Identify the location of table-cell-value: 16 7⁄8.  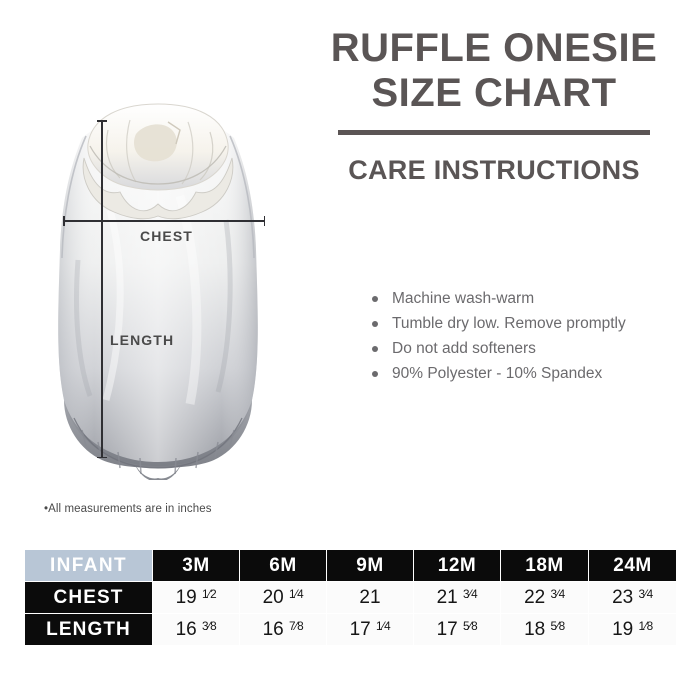
(283, 629).